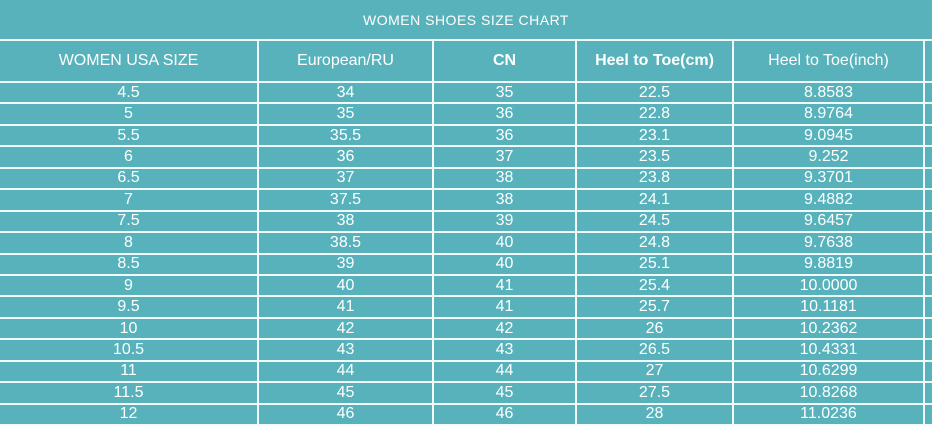 This screenshot has height=426, width=932. Describe the element at coordinates (655, 200) in the screenshot. I see `table-cell: 24.1` at that location.